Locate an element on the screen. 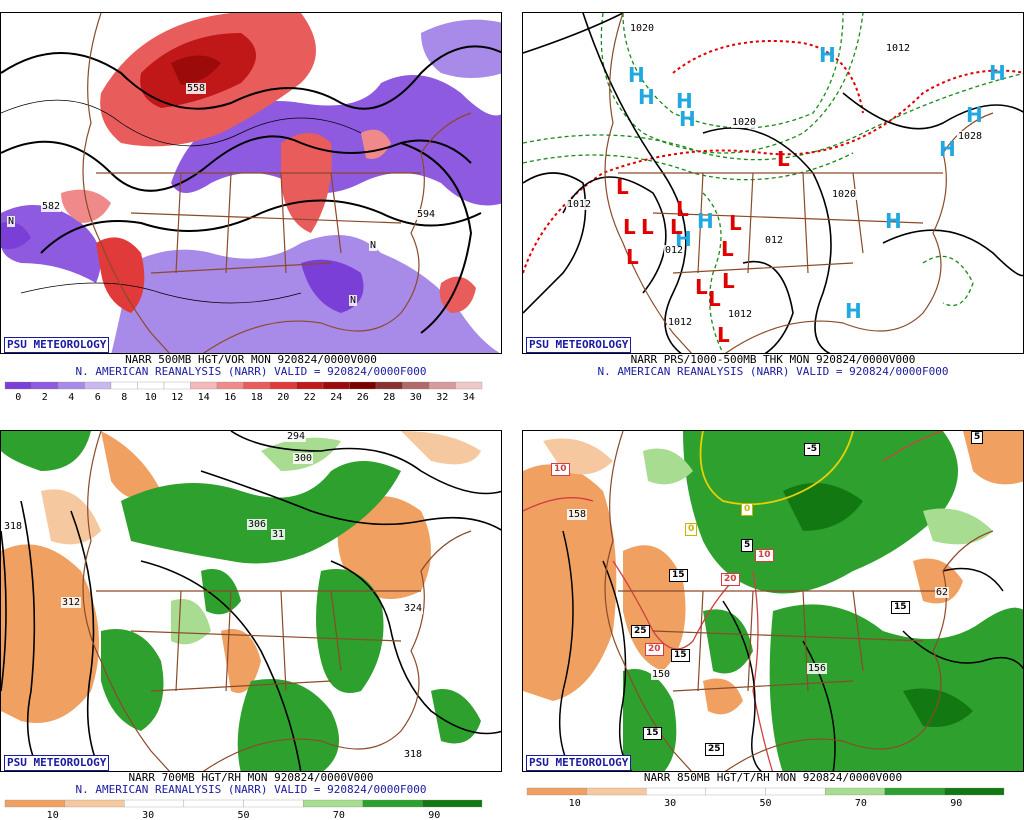  scale-label: 30 is located at coordinates (148, 815).